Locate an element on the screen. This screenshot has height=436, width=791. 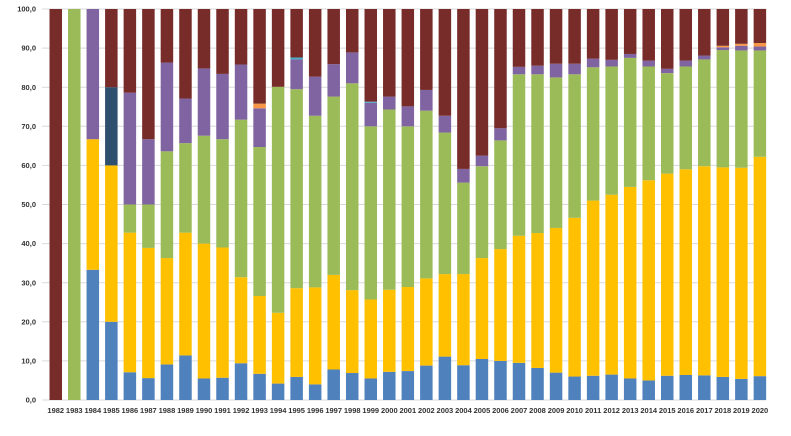
x-tick-label: 1987 is located at coordinates (148, 410).